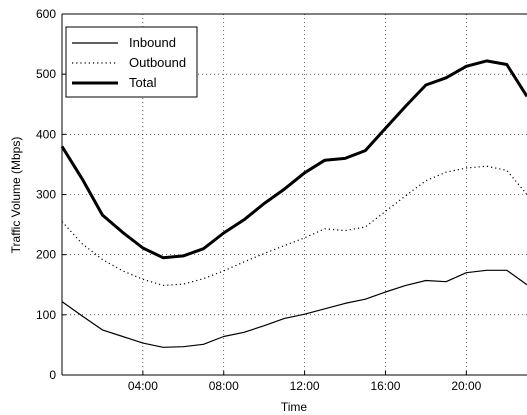  I want to click on x-tick-label: 04:00, so click(143, 386).